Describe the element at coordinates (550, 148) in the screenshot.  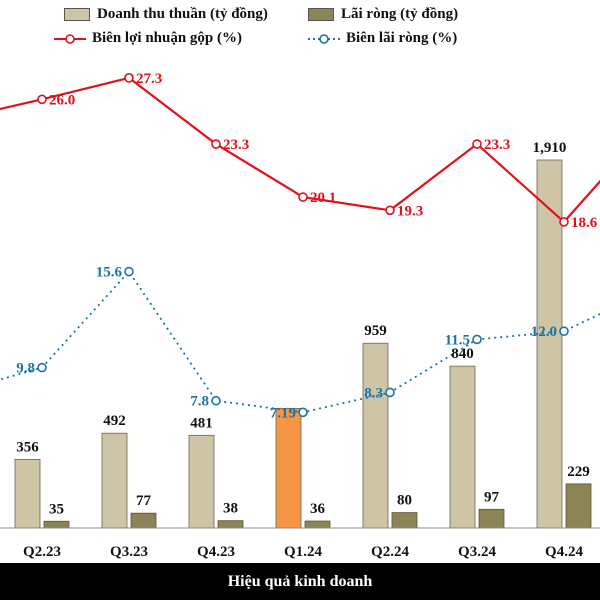
I see `revenue-value-label: 1,910` at that location.